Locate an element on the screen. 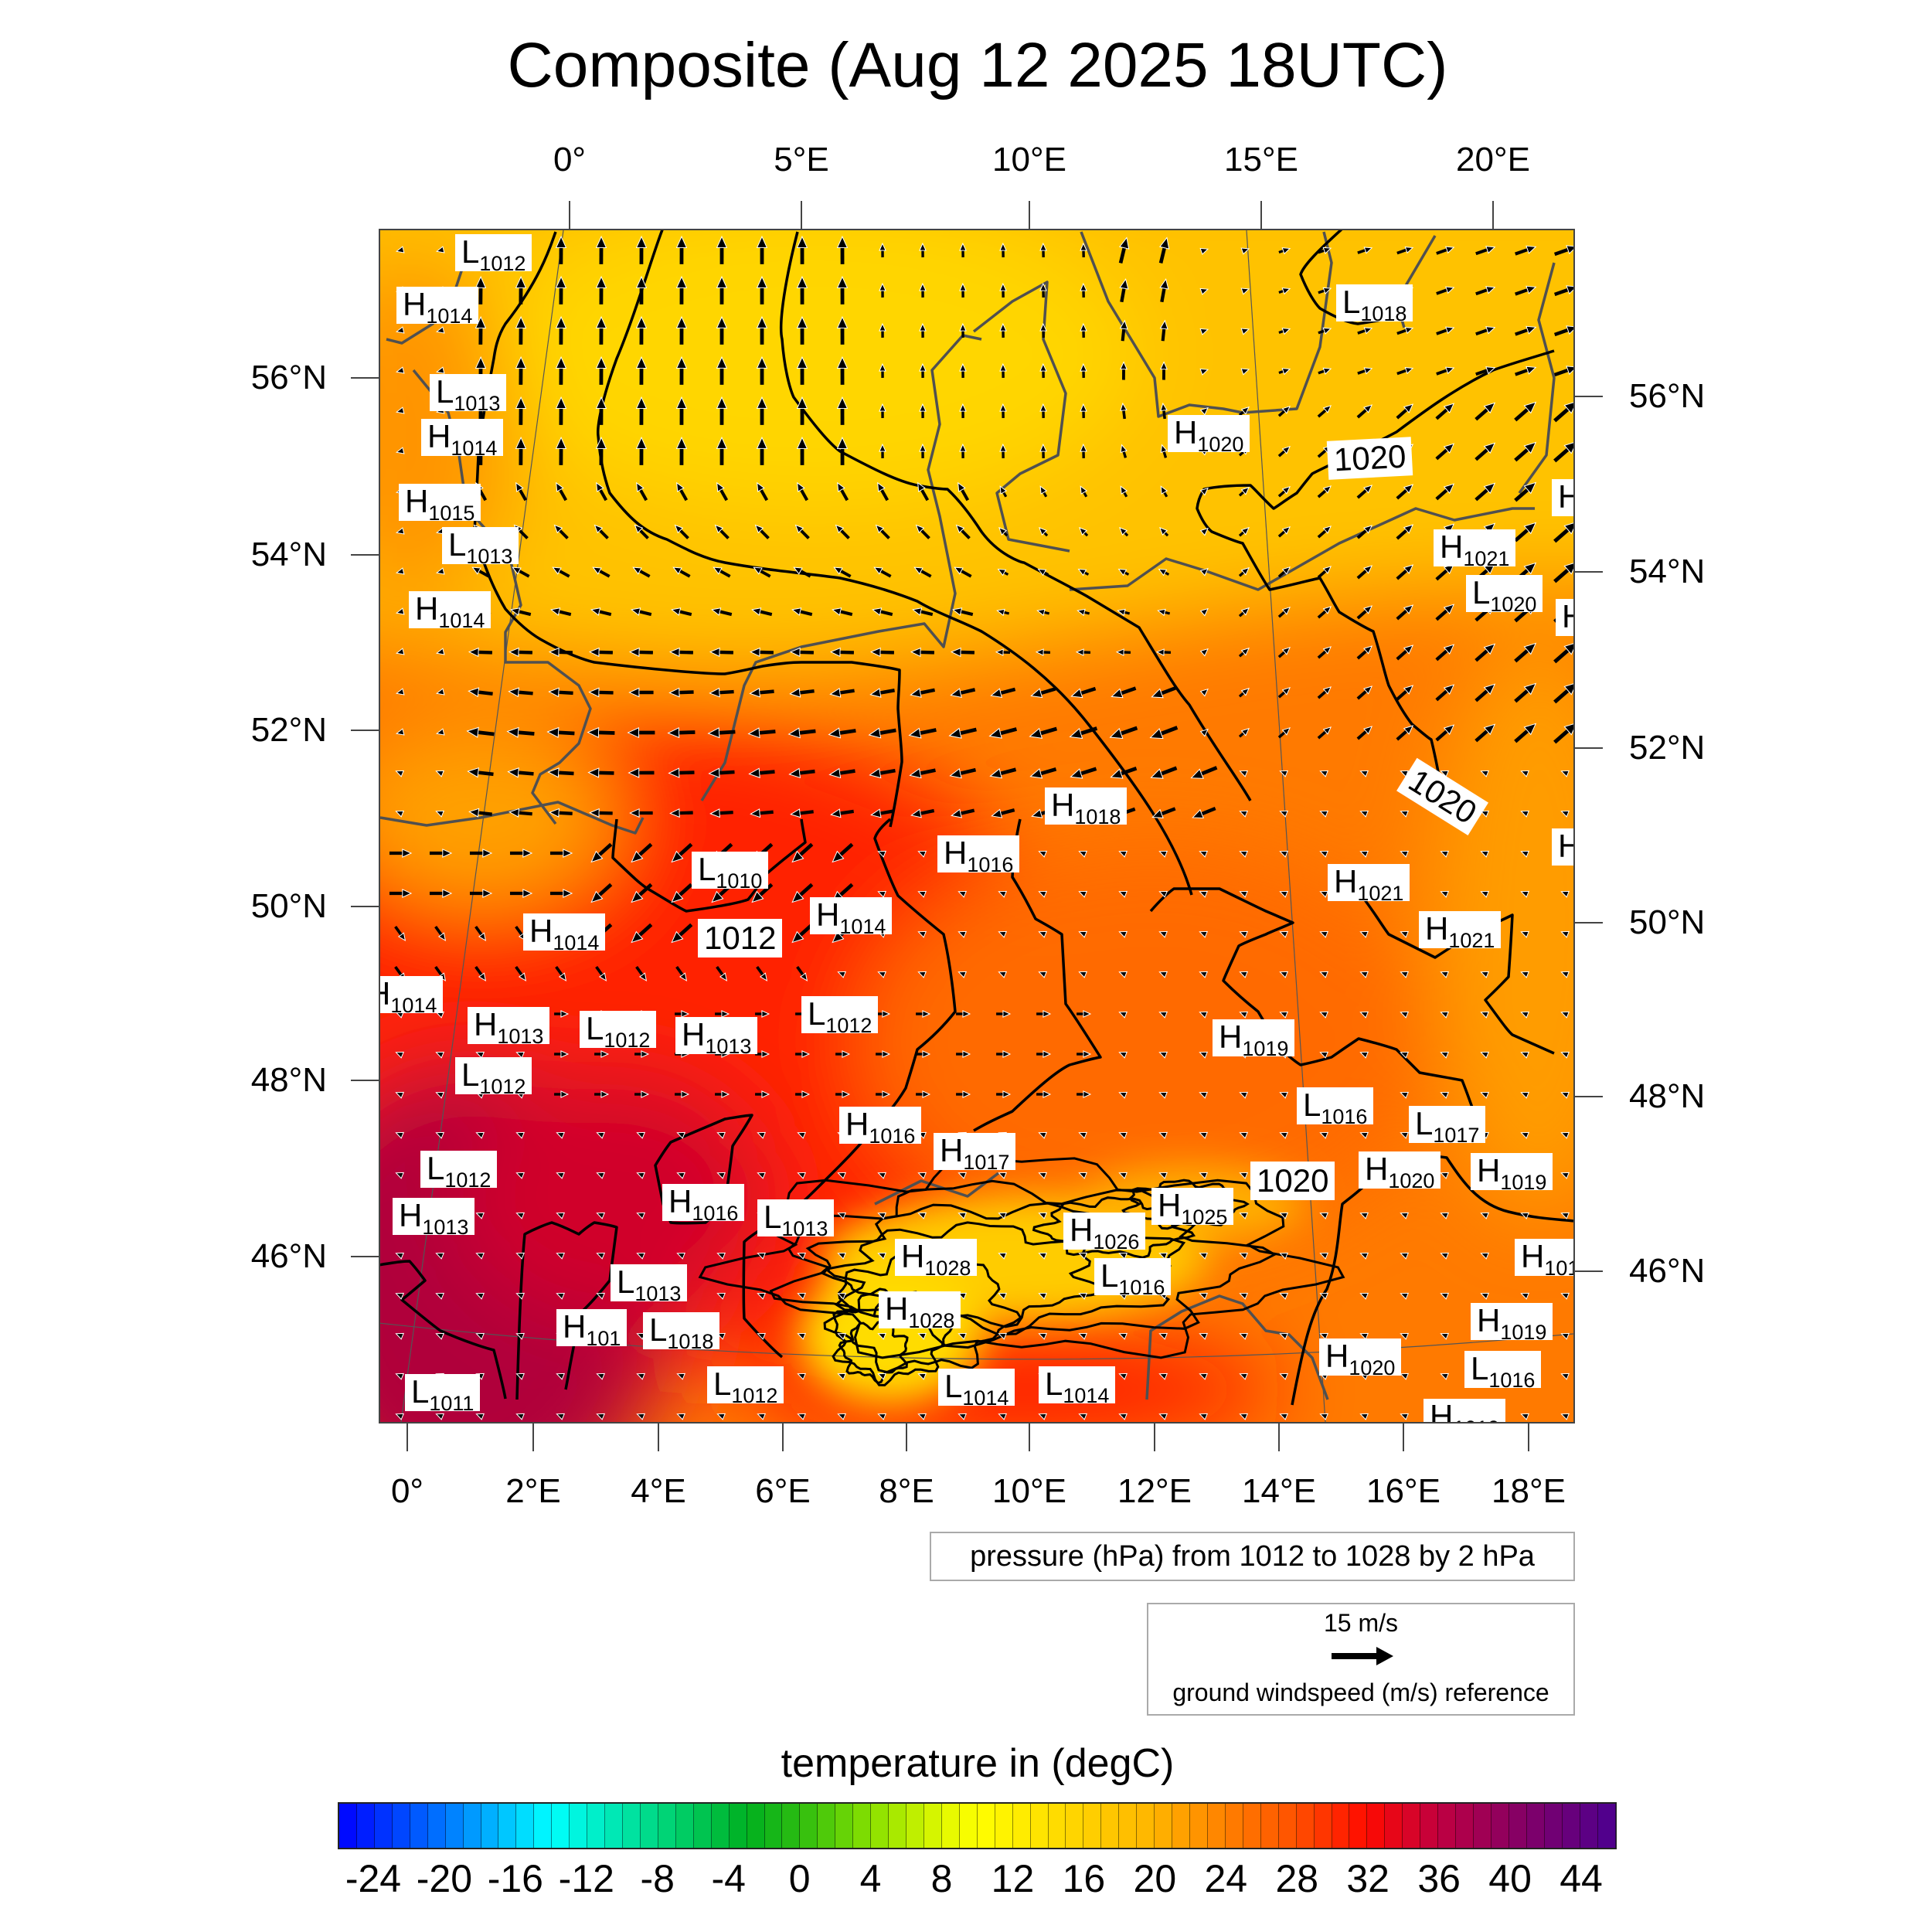 This screenshot has height=1932, width=1932. pressure-center-value: 1017 is located at coordinates (1456, 1135).